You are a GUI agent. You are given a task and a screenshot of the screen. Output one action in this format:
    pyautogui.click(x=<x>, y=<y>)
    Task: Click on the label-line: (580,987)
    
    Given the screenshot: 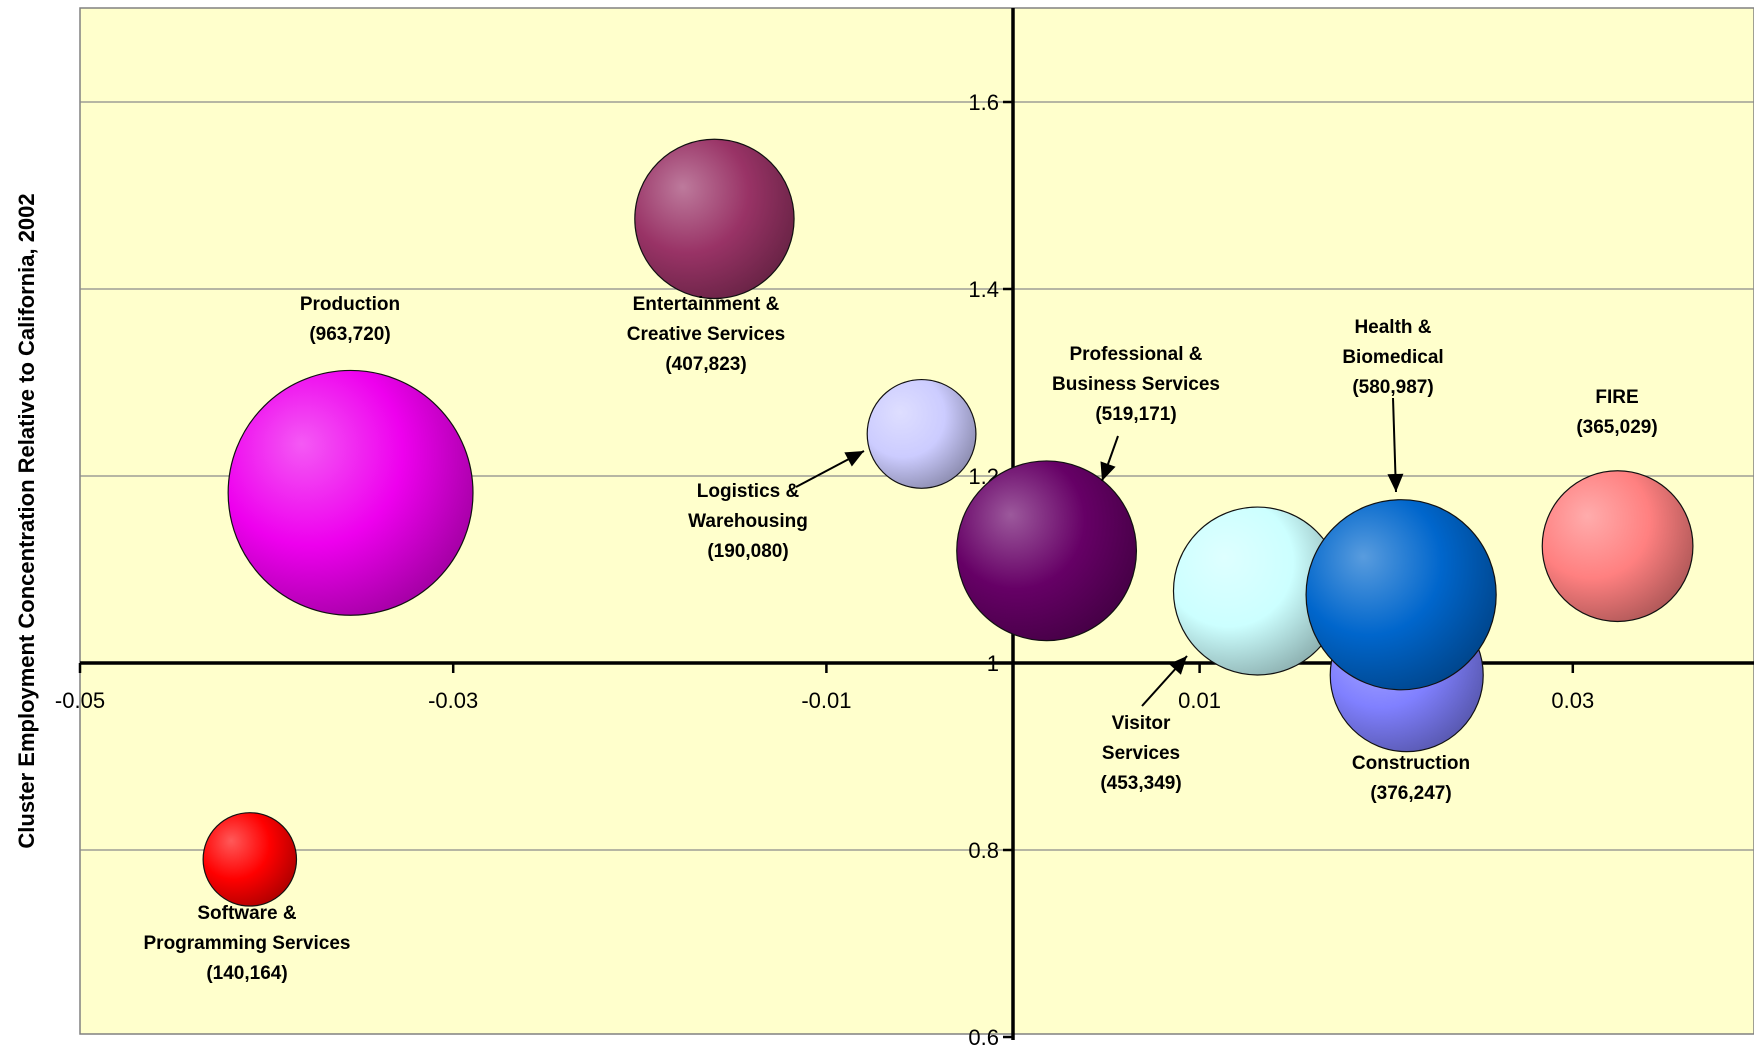 What is the action you would take?
    pyautogui.click(x=1392, y=387)
    